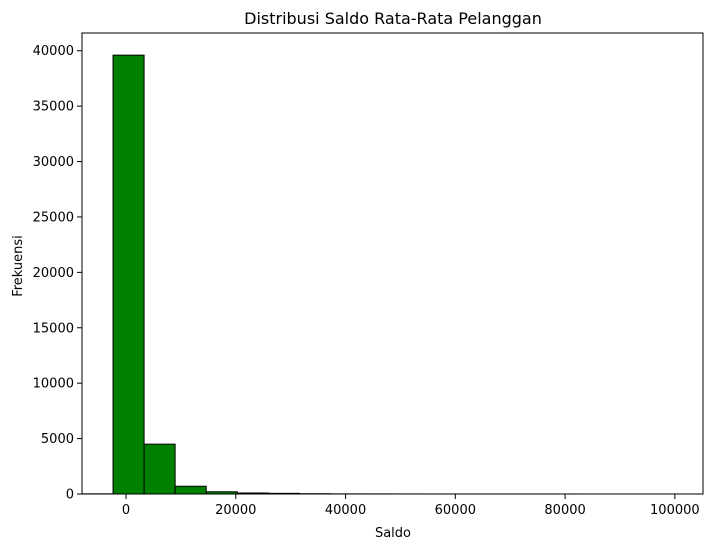 The image size is (713, 551). I want to click on x-tick-label-4: 80000, so click(564, 510).